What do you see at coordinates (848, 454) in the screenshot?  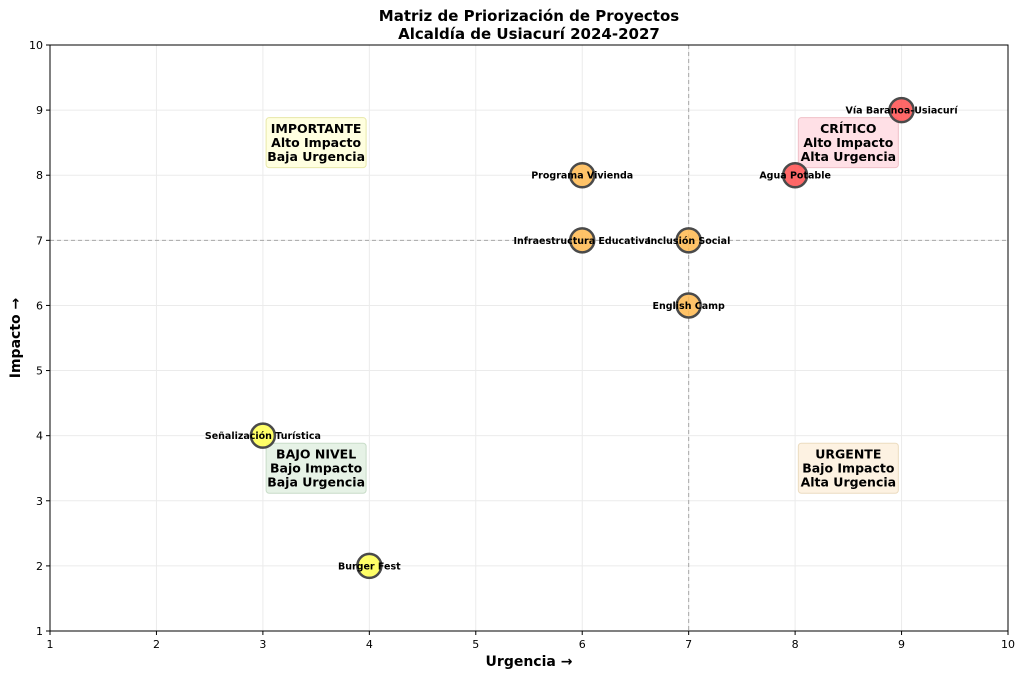 I see `quadrant-label-line: URGENTE` at bounding box center [848, 454].